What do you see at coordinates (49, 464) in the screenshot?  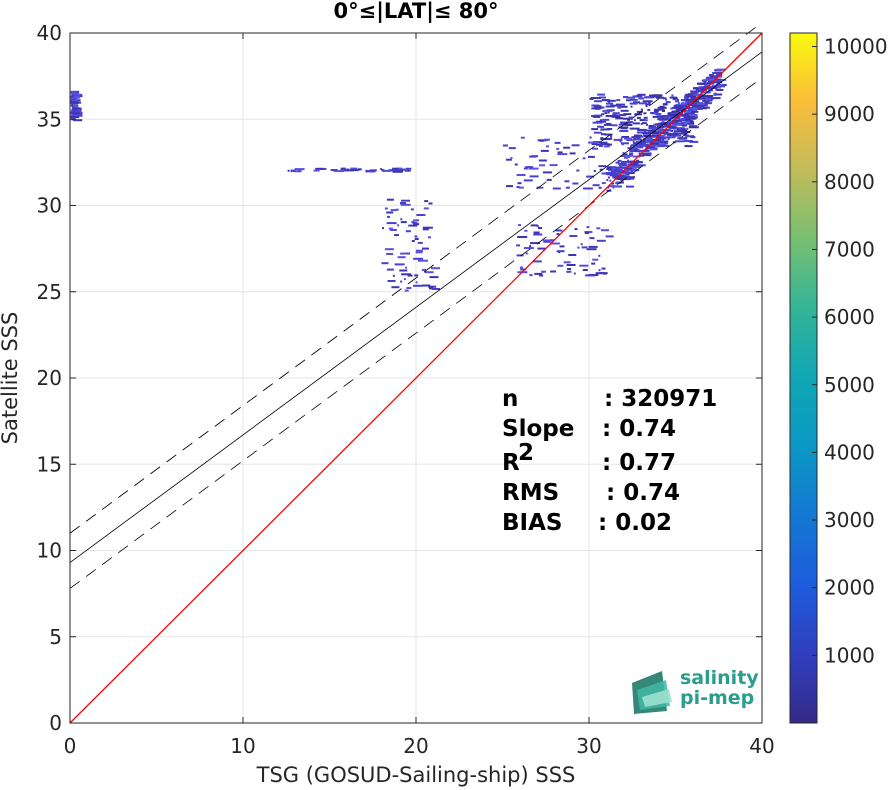 I see `y-tick-label: 15` at bounding box center [49, 464].